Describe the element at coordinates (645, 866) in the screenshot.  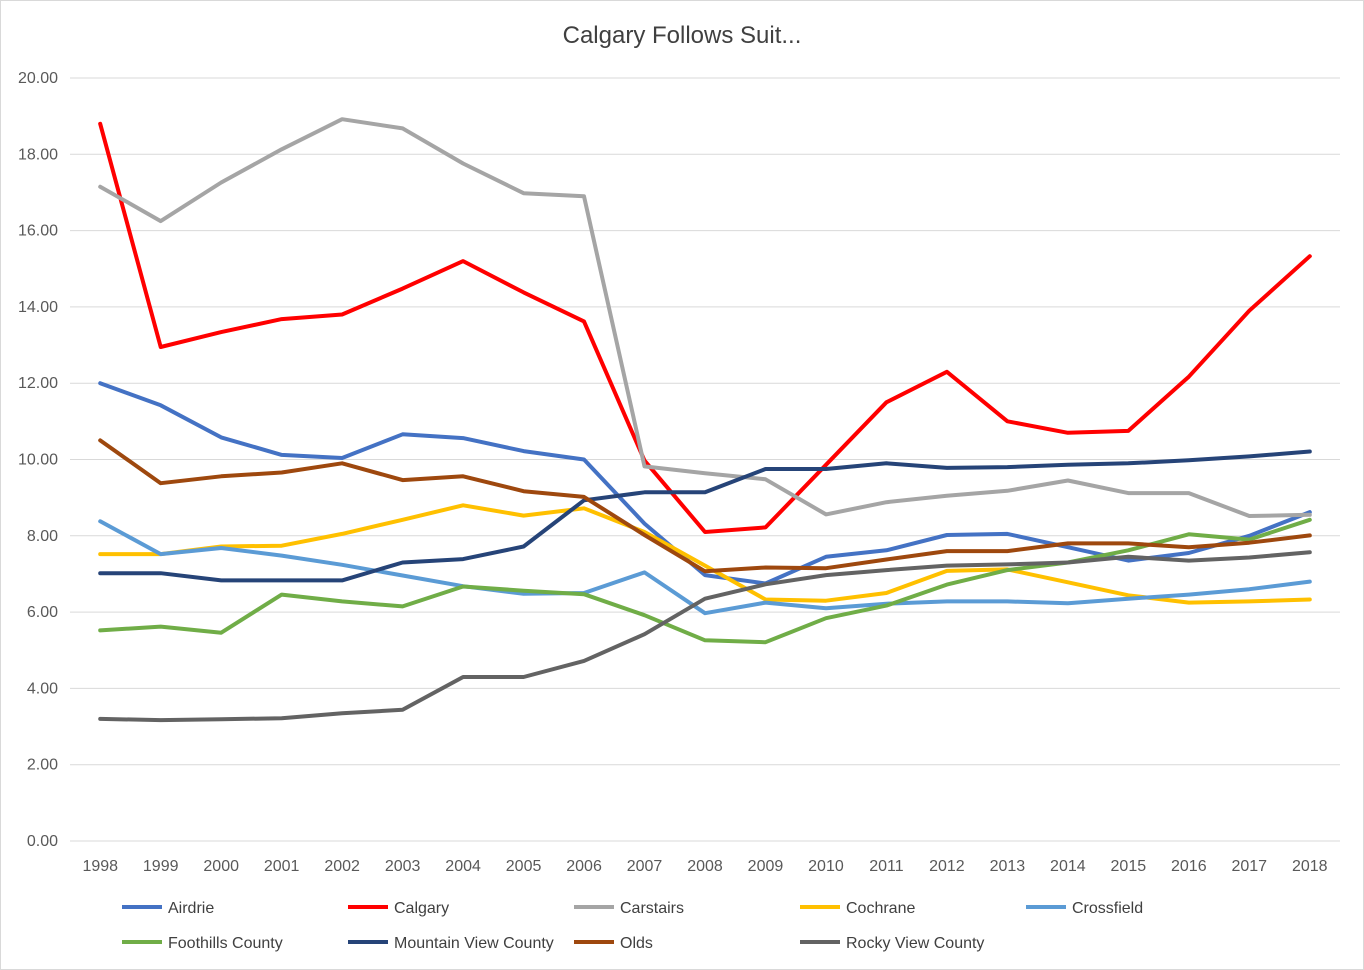
I see `x-tick-label: 2007` at that location.